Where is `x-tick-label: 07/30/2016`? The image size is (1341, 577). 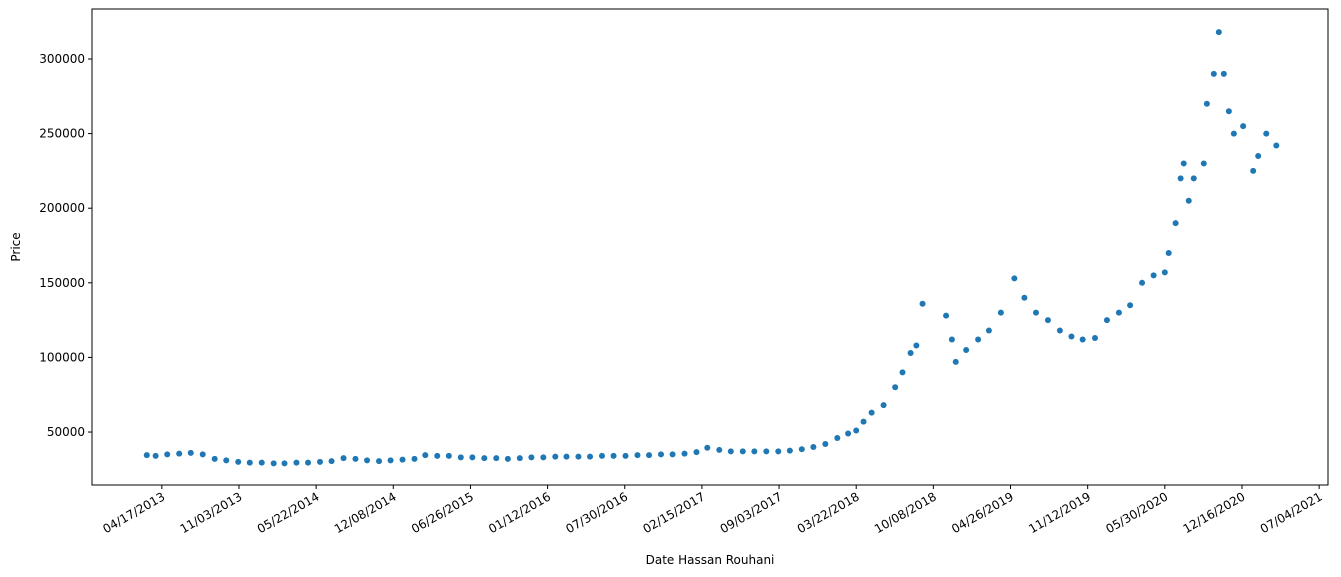
x-tick-label: 07/30/2016 is located at coordinates (596, 512).